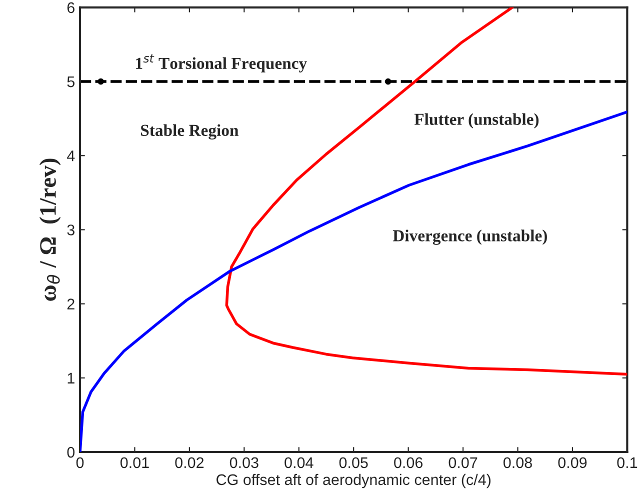 The image size is (640, 494). I want to click on annotation: Stable Region, so click(189, 132).